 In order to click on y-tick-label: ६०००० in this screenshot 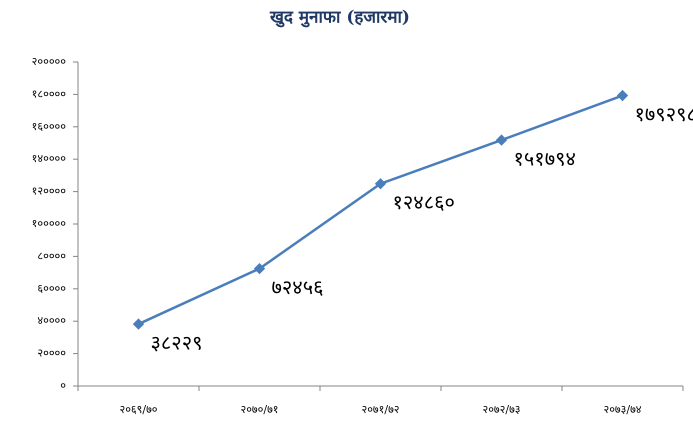, I will do `click(51, 288)`.